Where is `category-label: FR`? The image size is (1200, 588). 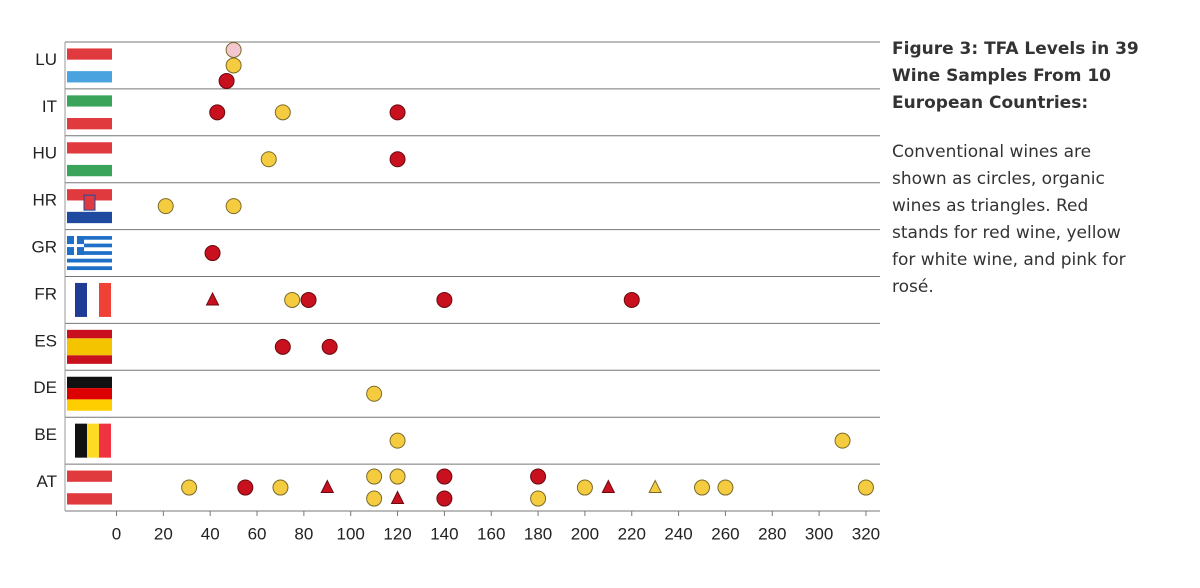
category-label: FR is located at coordinates (45, 293).